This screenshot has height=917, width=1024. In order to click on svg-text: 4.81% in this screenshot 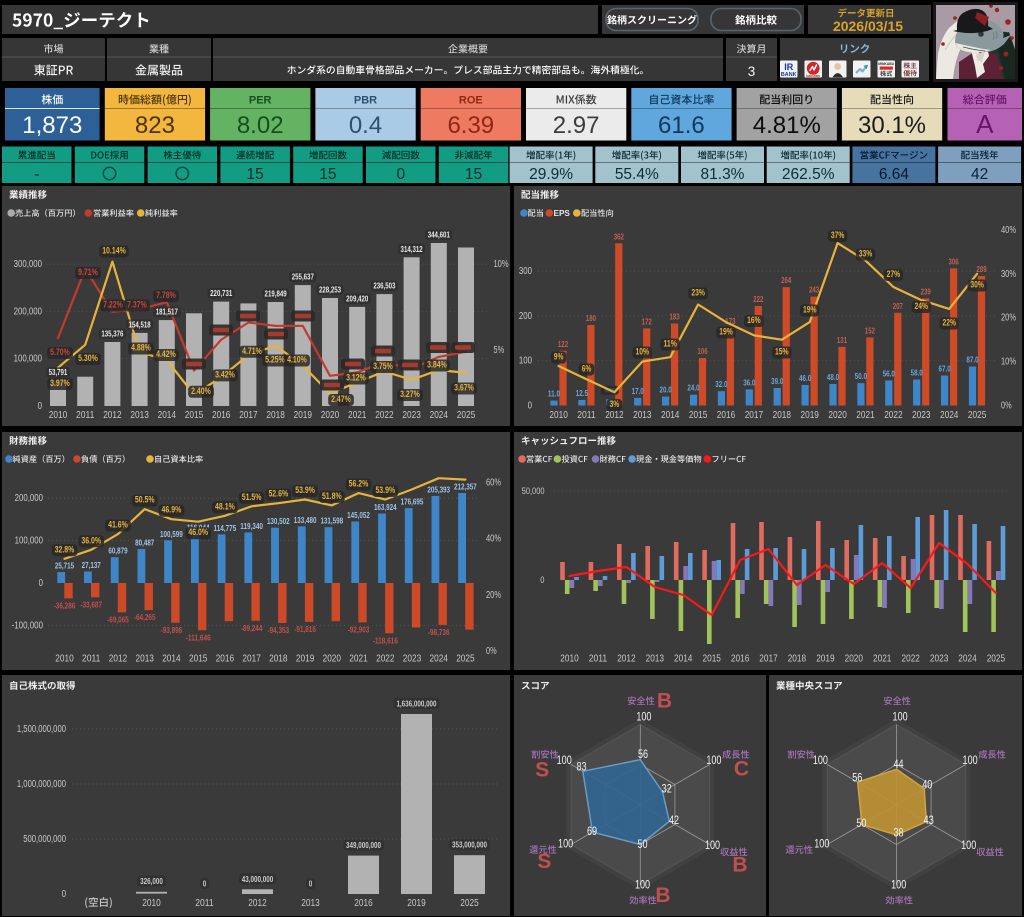, I will do `click(787, 125)`.